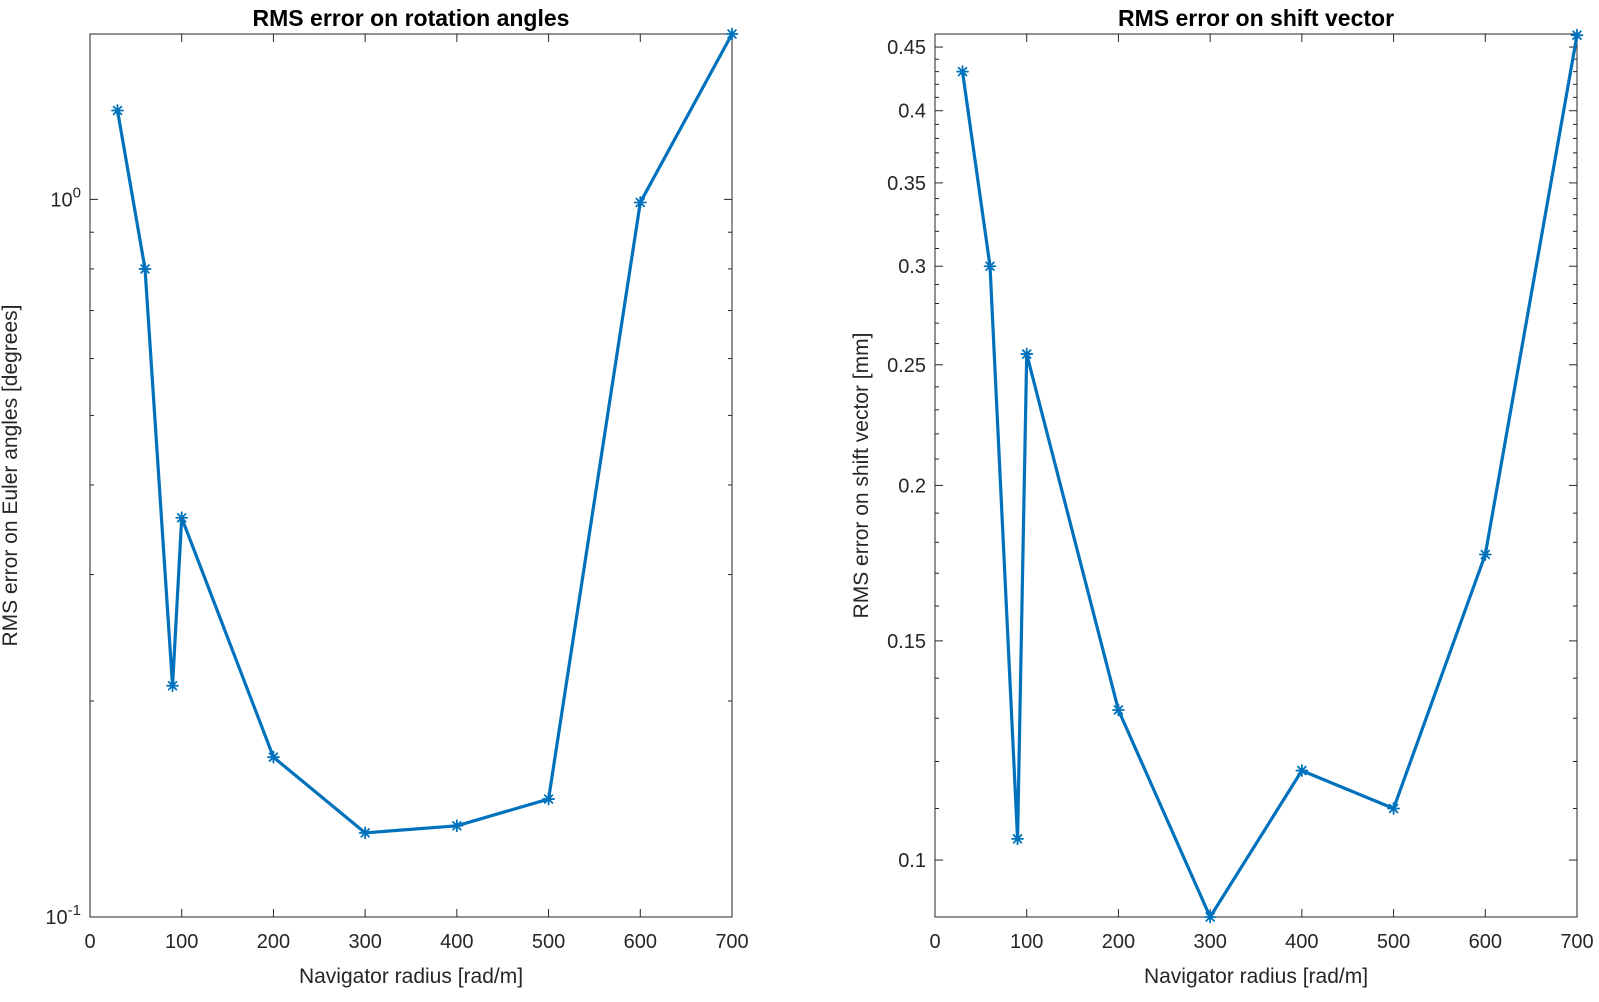 This screenshot has height=1002, width=1599. Describe the element at coordinates (65, 197) in the screenshot. I see `left-y-tick-label: 10⁰` at that location.